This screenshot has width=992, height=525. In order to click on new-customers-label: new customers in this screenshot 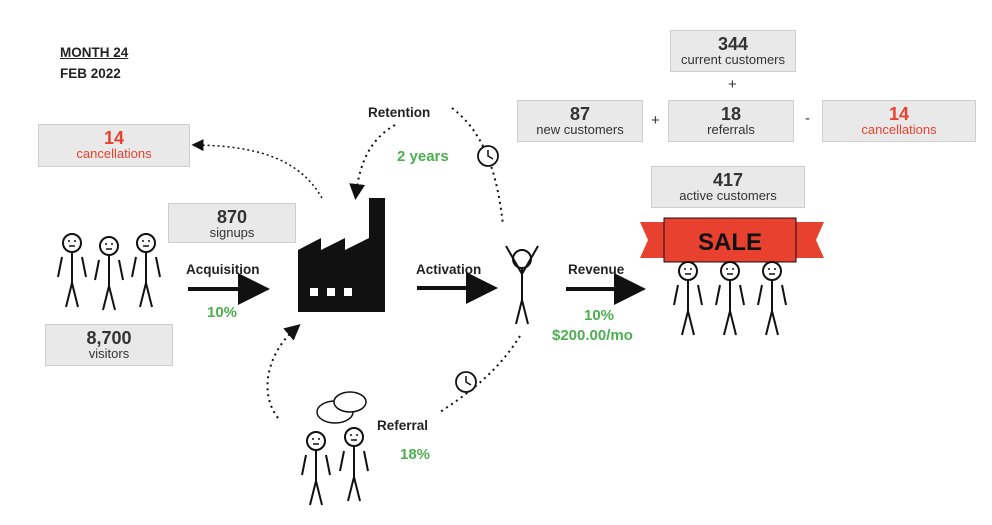, I will do `click(580, 129)`.